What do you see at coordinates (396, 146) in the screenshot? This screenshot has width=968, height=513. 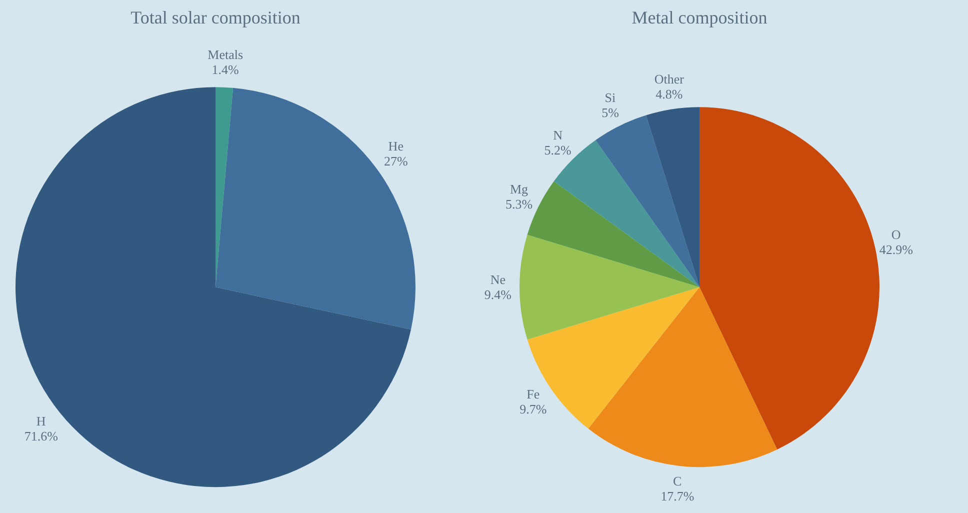 I see `slice-label: He` at bounding box center [396, 146].